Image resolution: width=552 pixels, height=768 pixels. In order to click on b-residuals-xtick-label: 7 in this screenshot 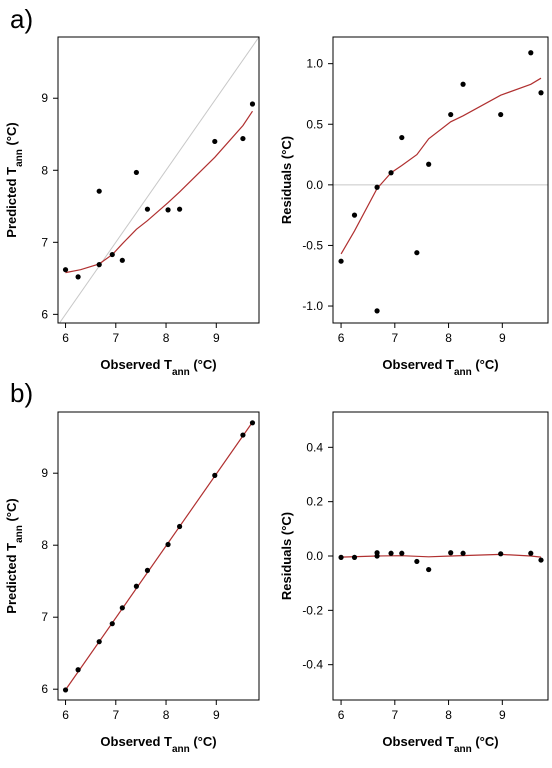, I will do `click(394, 715)`.